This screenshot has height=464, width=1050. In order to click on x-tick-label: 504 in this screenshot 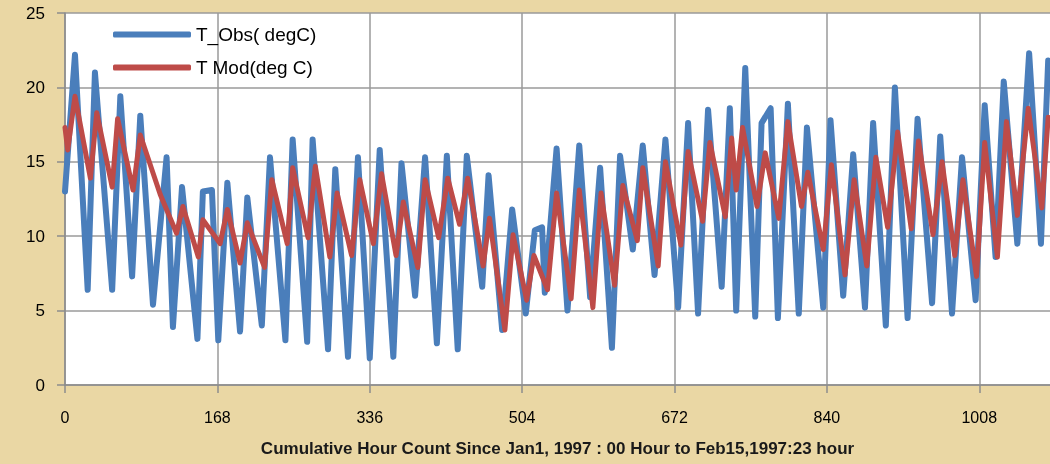, I will do `click(522, 417)`.